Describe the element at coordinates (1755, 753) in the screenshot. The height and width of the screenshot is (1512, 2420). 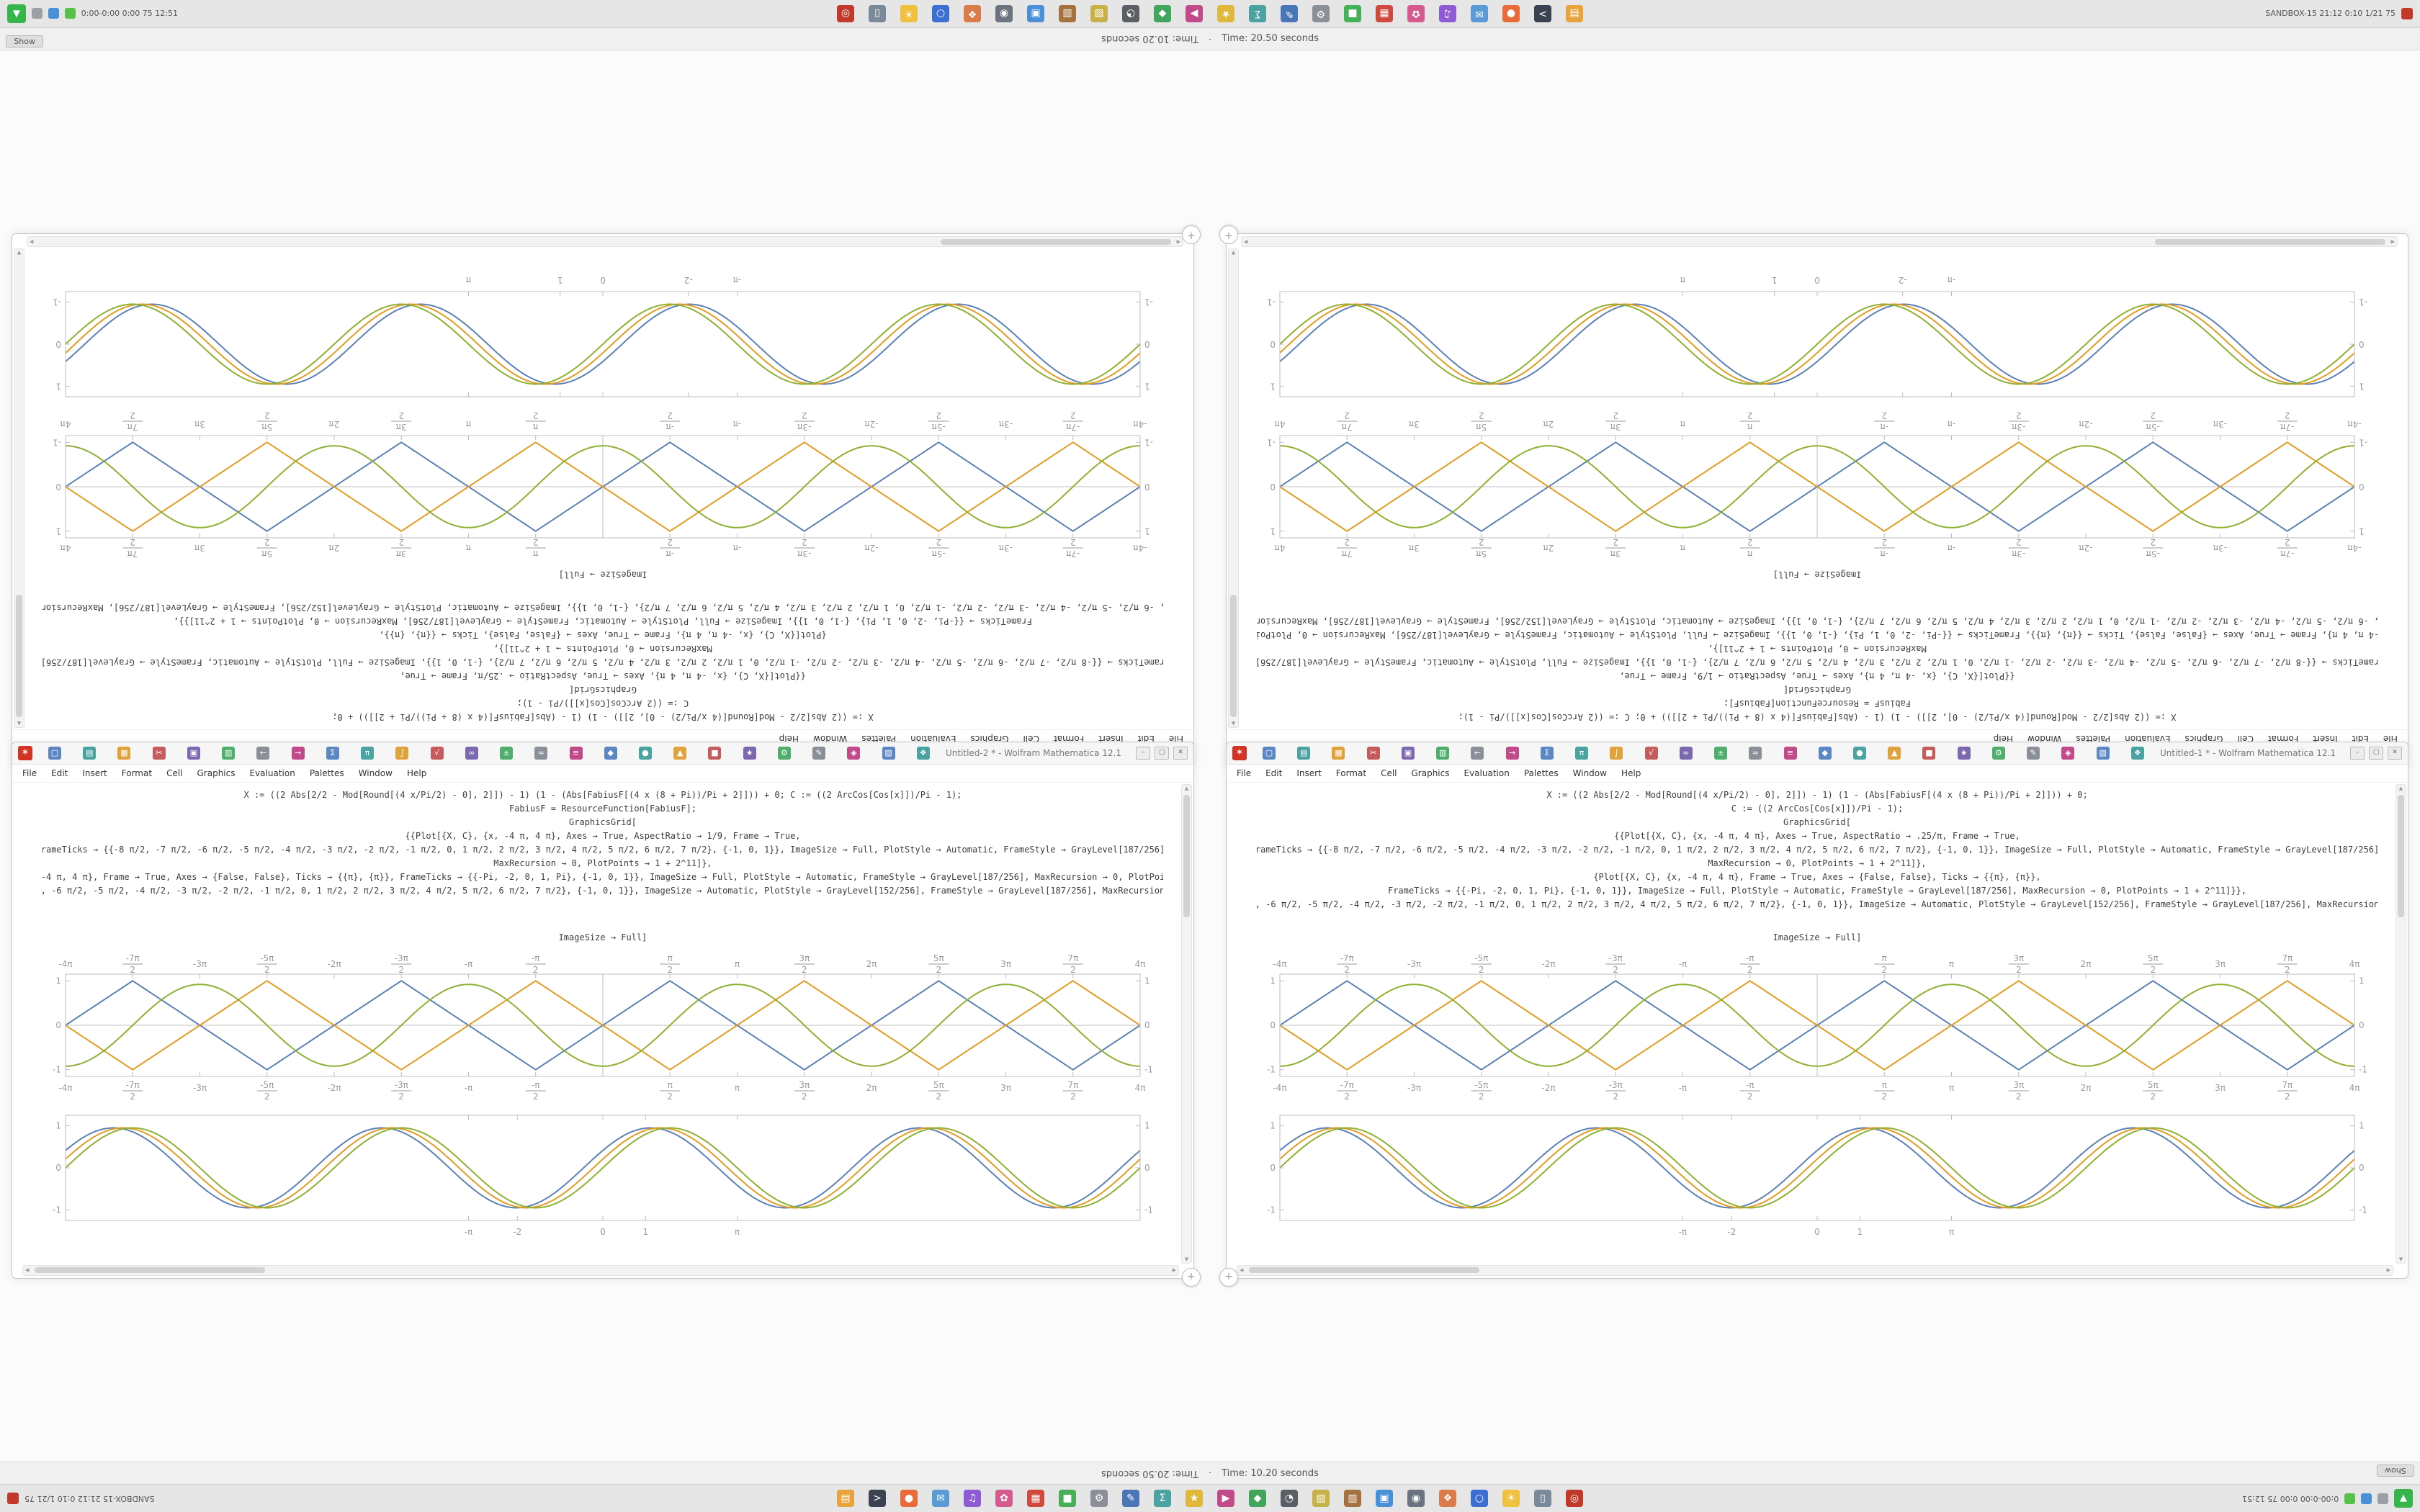
I see `approx-icon: ≈` at that location.